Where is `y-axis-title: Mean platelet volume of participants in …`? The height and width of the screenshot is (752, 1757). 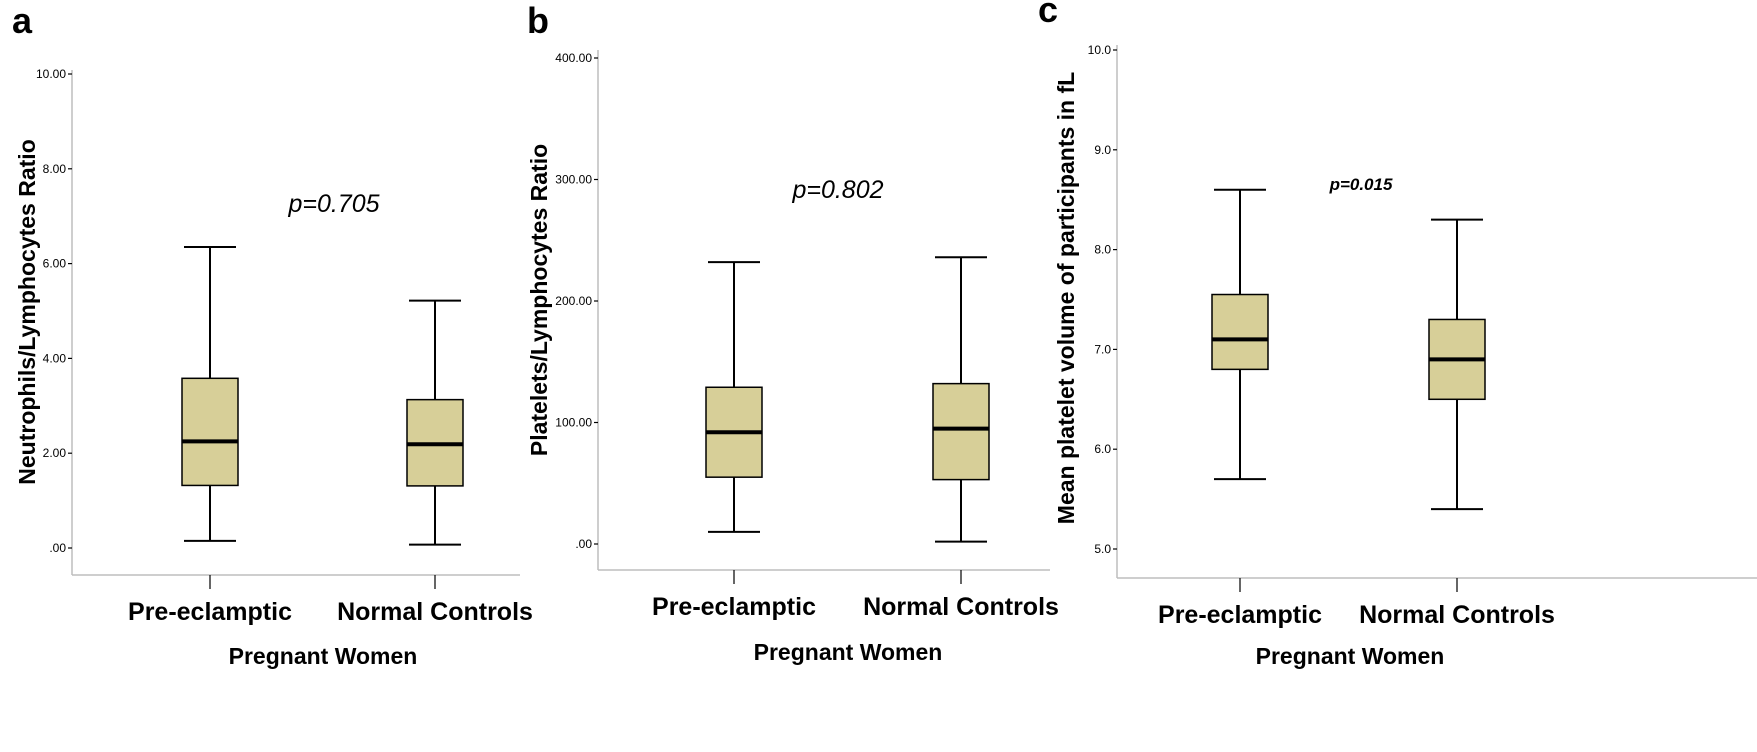 y-axis-title: Mean platelet volume of participants in … is located at coordinates (1066, 298).